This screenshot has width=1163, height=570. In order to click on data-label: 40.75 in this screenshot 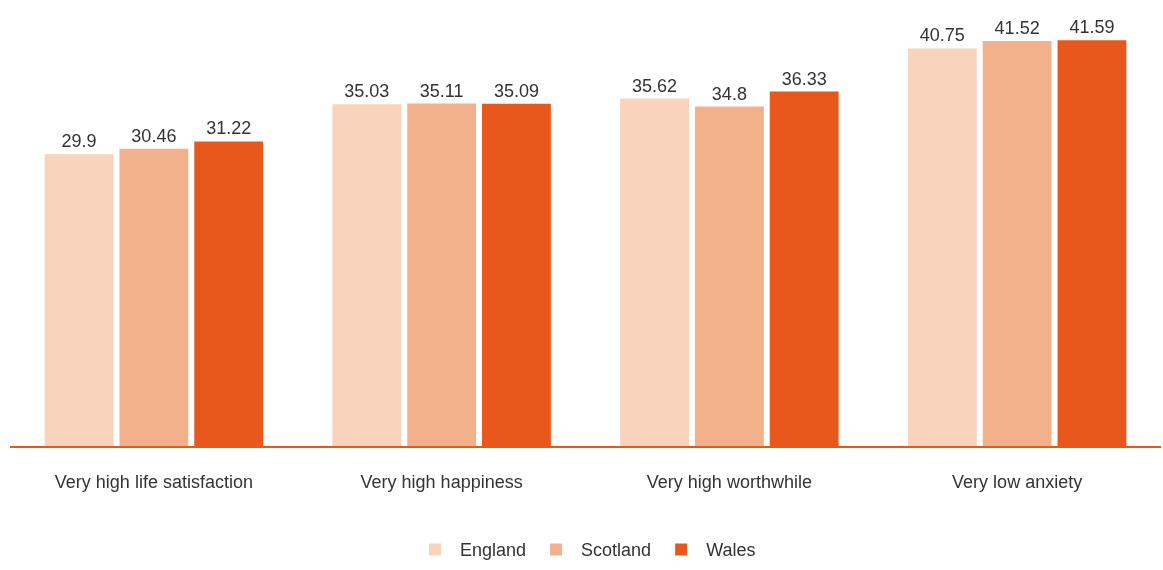, I will do `click(942, 35)`.